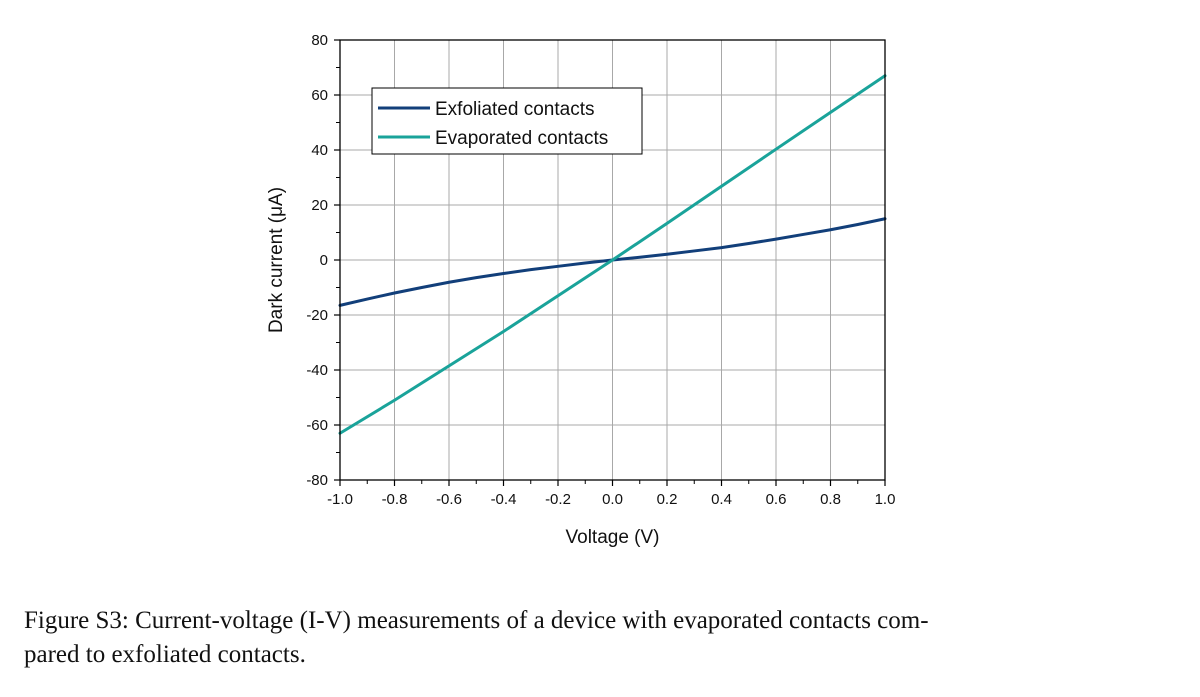  Describe the element at coordinates (721, 499) in the screenshot. I see `x-tick-label: 0.4` at that location.